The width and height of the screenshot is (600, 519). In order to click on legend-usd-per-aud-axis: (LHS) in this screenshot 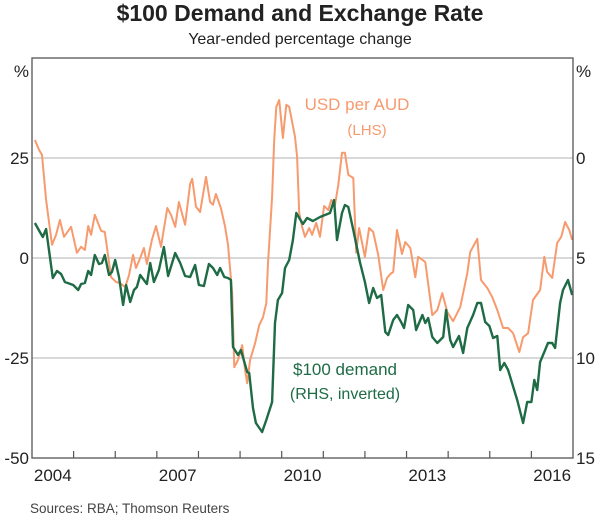, I will do `click(366, 130)`.